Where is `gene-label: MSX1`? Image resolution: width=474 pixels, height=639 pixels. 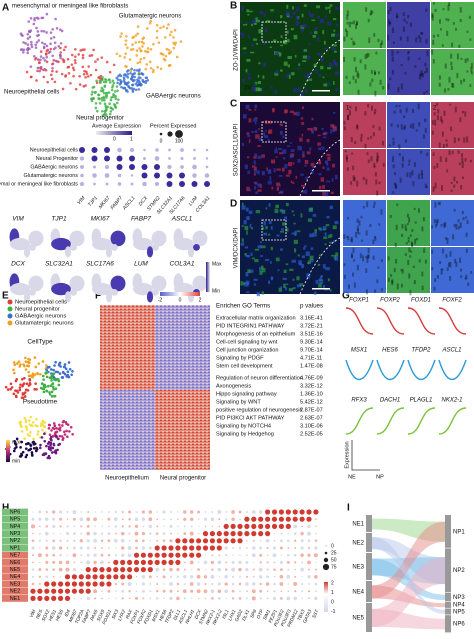
gene-label: MSX1 is located at coordinates (359, 351).